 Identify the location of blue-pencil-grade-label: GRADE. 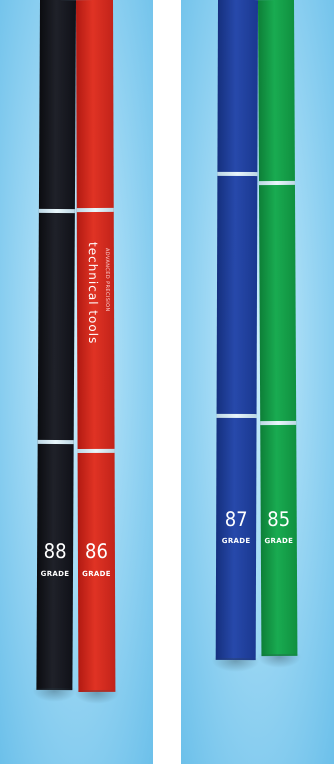
(236, 541).